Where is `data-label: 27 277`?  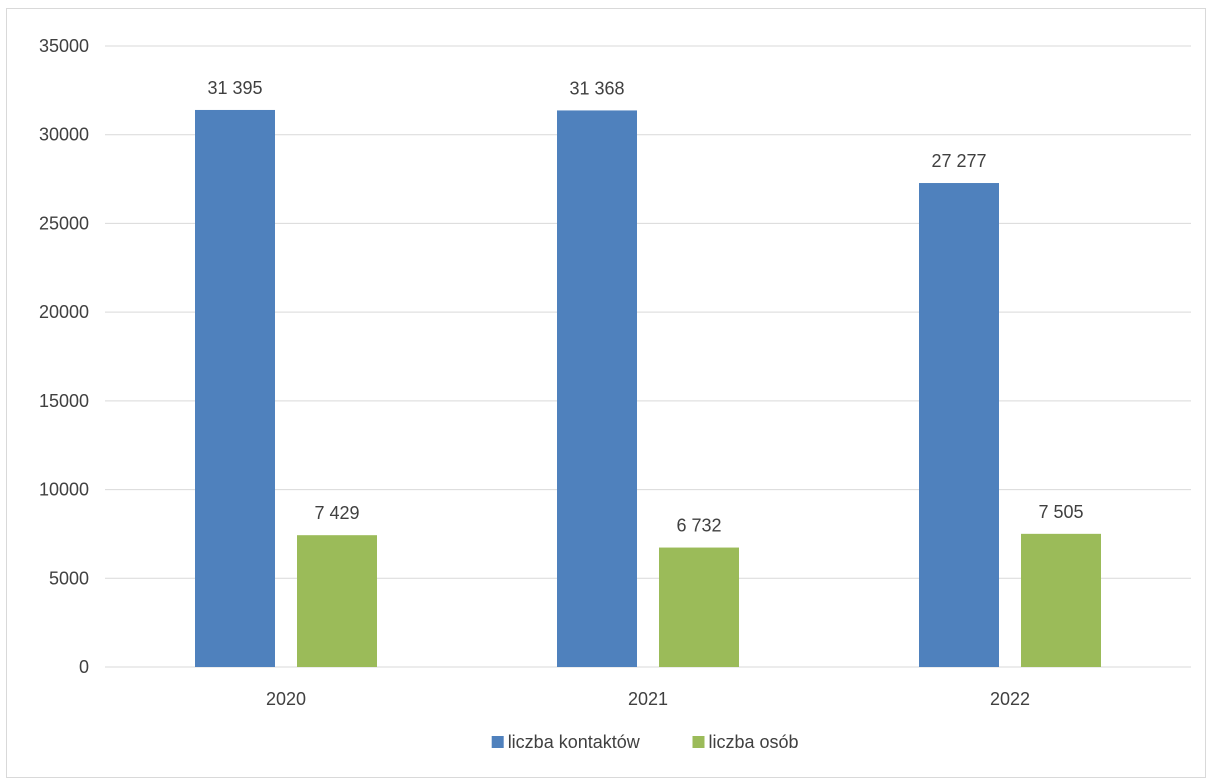 data-label: 27 277 is located at coordinates (958, 161).